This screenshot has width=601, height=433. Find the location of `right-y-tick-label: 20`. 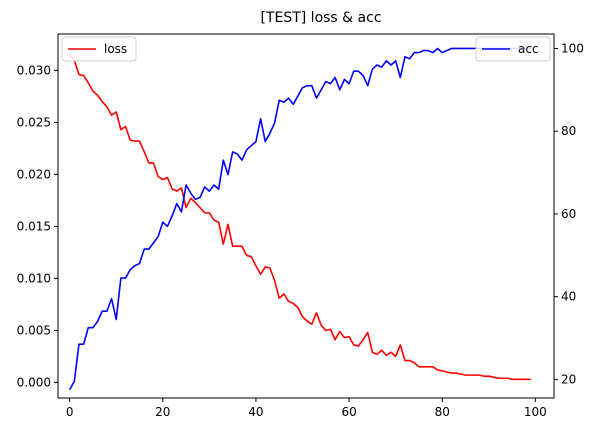

right-y-tick-label: 20 is located at coordinates (568, 379).